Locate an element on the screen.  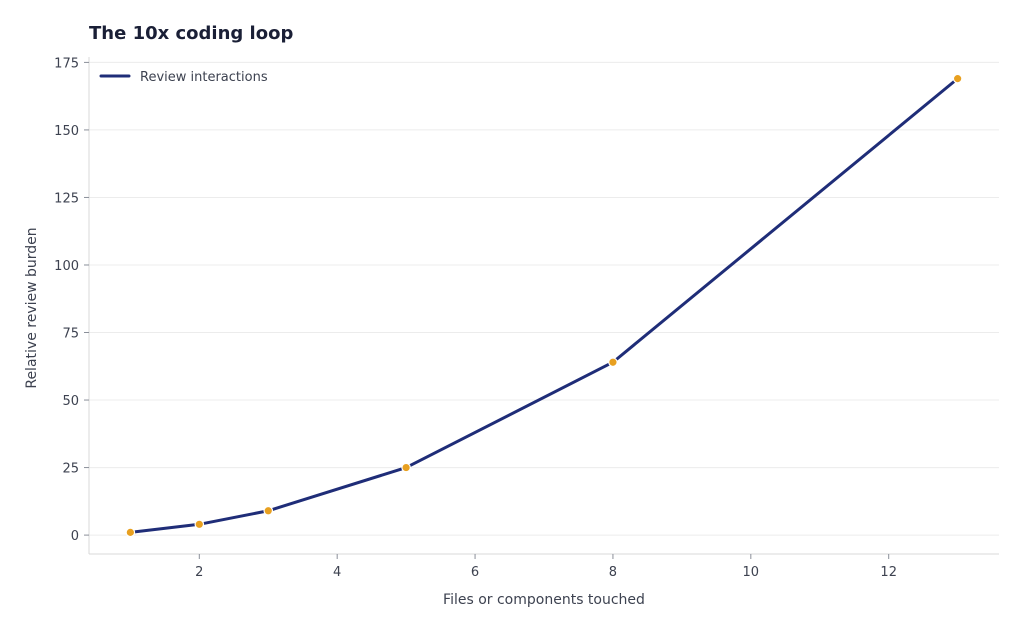
y-tick-label: 75 is located at coordinates (70, 334).